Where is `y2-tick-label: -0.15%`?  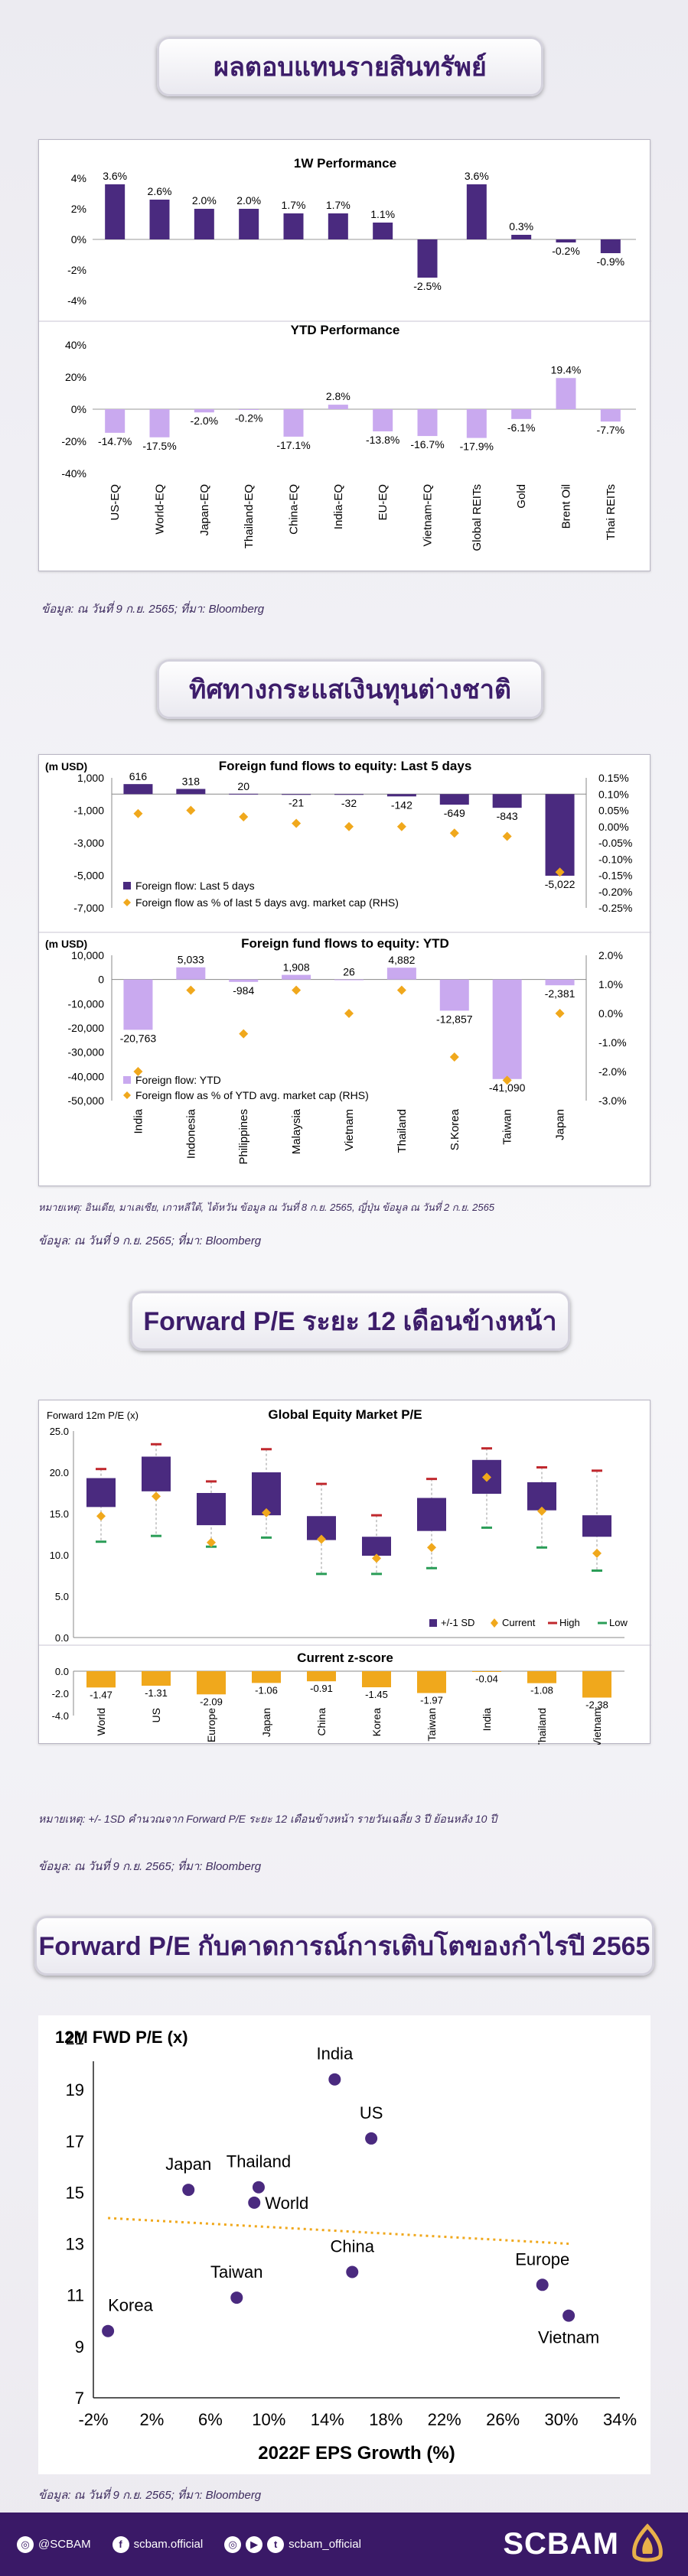
y2-tick-label: -0.15% is located at coordinates (615, 876).